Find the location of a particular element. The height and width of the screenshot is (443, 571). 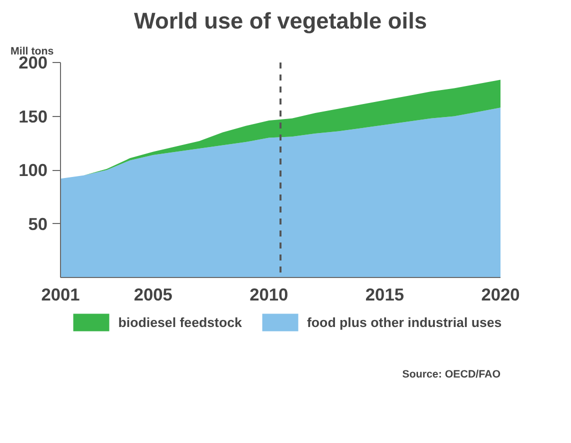

x-tick-label: 2005 is located at coordinates (153, 294).